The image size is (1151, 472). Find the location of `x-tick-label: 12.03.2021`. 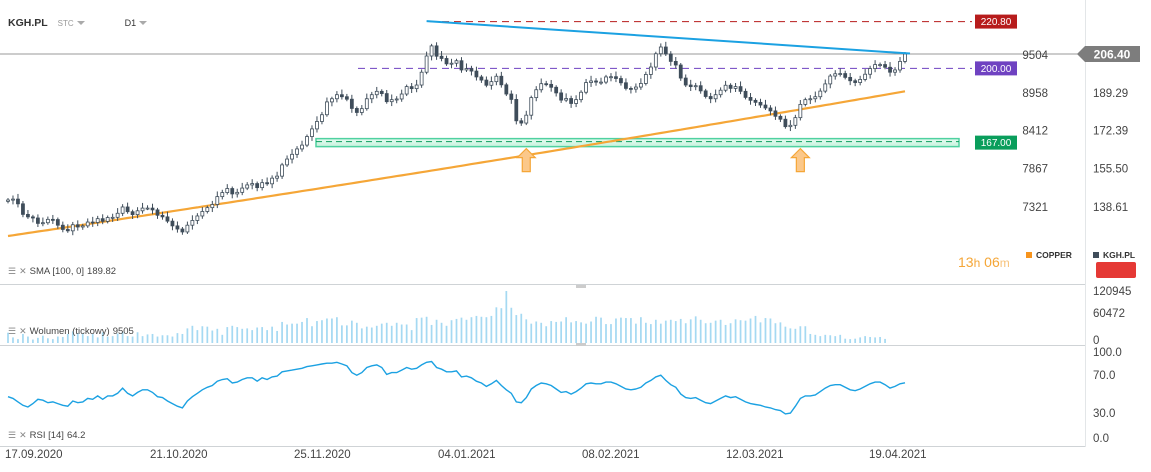

x-tick-label: 12.03.2021 is located at coordinates (755, 455).